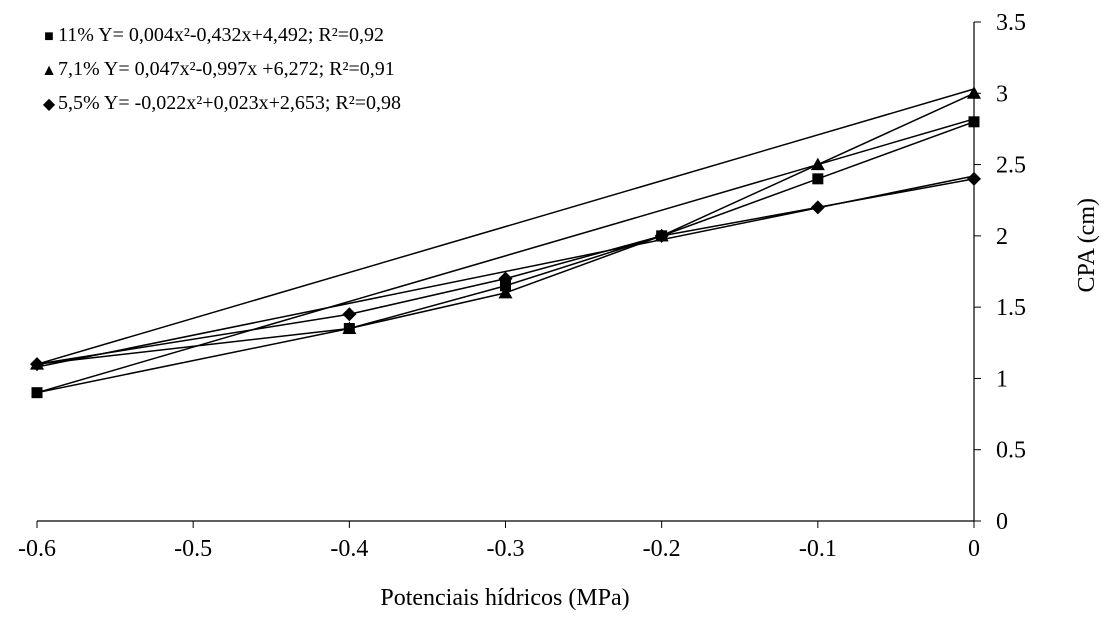 The height and width of the screenshot is (620, 1101). What do you see at coordinates (37, 549) in the screenshot?
I see `x-tick-label: -0.6` at bounding box center [37, 549].